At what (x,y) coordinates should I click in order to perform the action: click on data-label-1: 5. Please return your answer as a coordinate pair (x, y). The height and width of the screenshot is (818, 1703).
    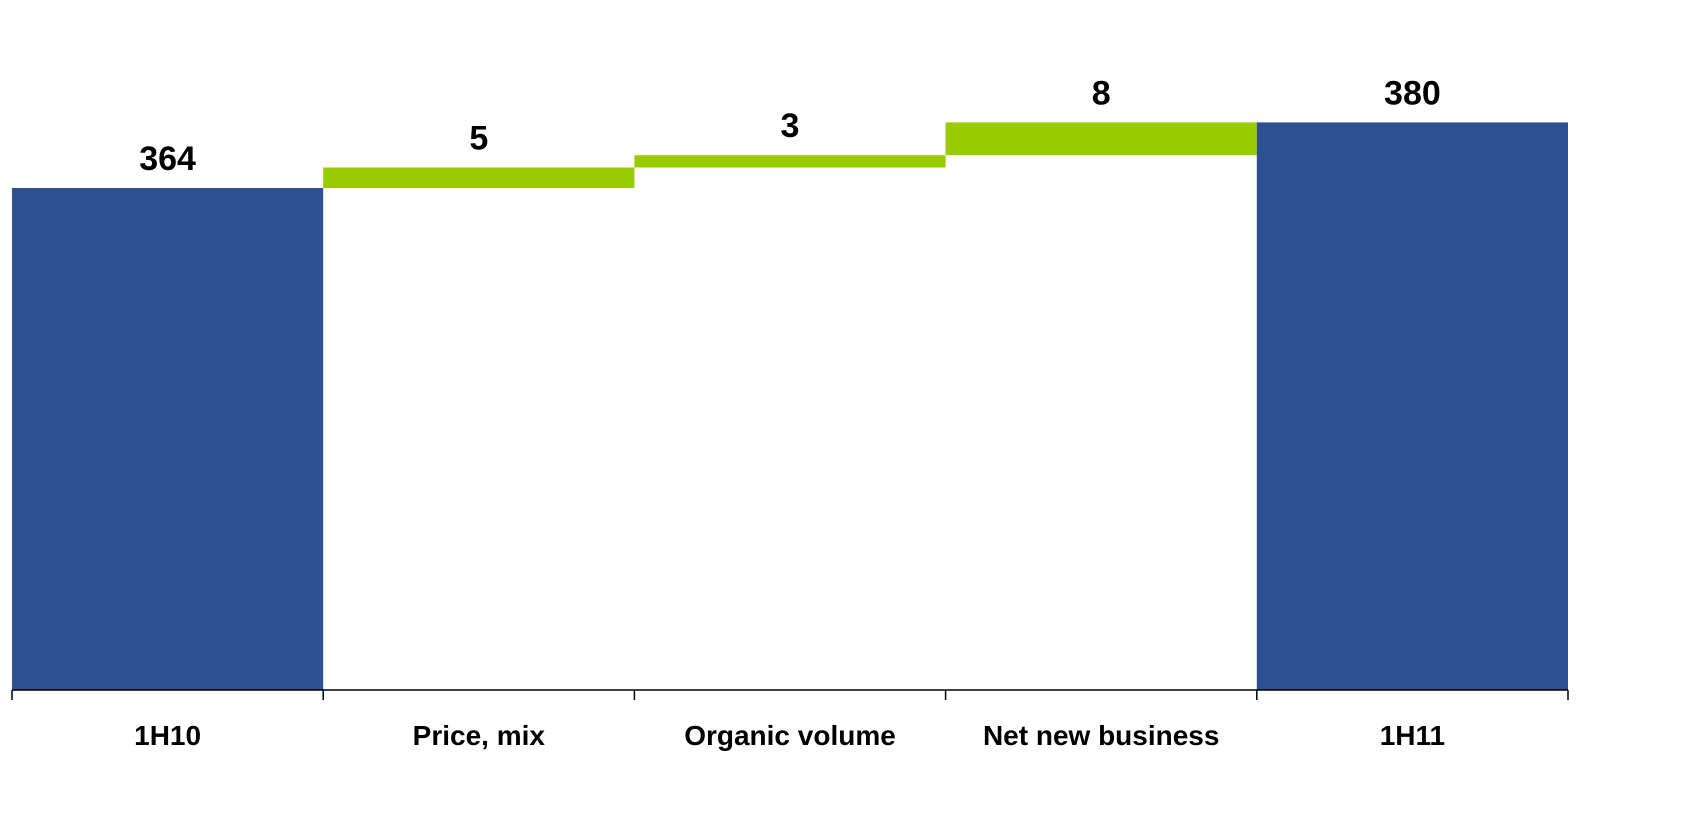
    Looking at the image, I should click on (478, 139).